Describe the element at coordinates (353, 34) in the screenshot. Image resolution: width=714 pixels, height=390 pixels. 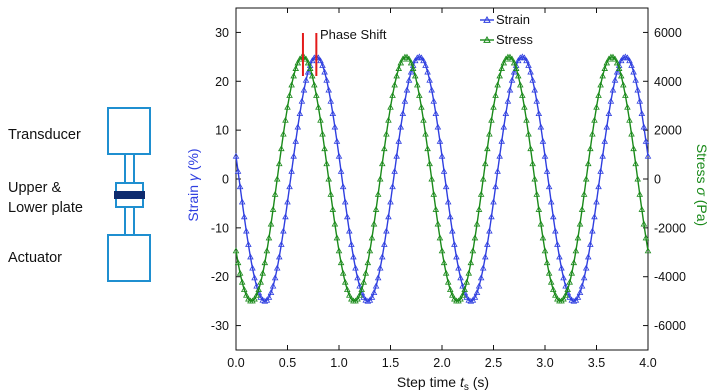
I see `phase-shift-label: Phase Shift` at that location.